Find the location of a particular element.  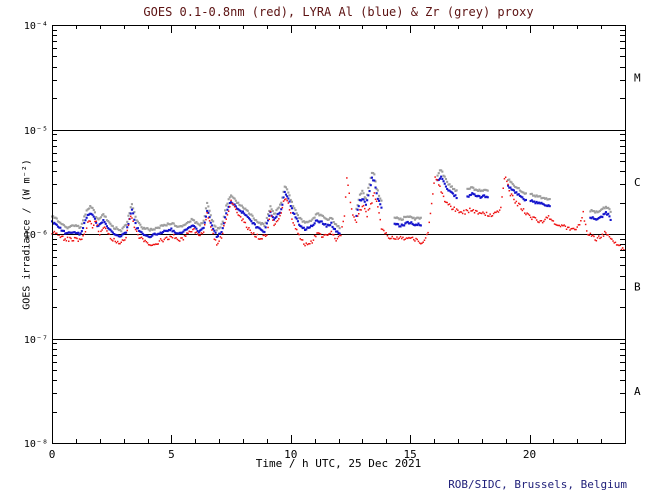

y-tick-label: 10⁻⁶ is located at coordinates (36, 235).